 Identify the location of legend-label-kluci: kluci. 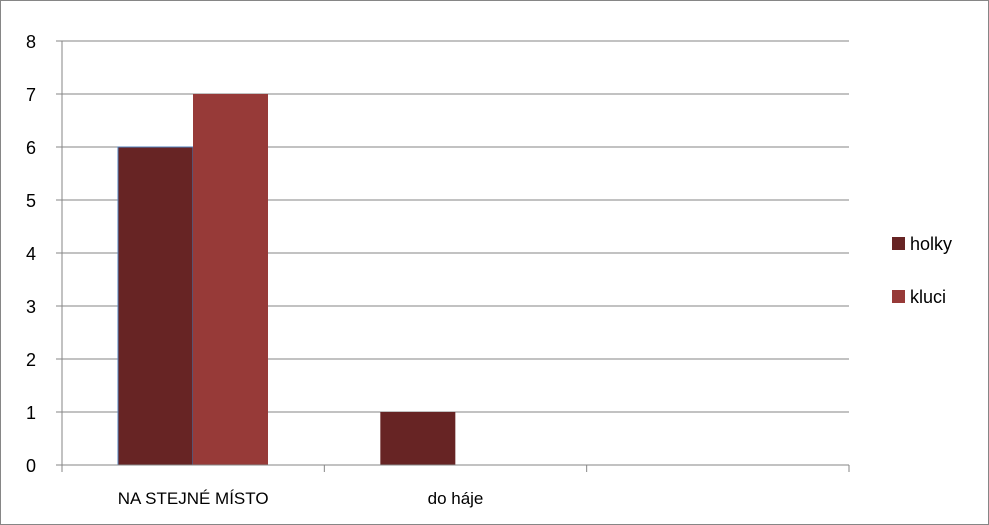
(928, 297).